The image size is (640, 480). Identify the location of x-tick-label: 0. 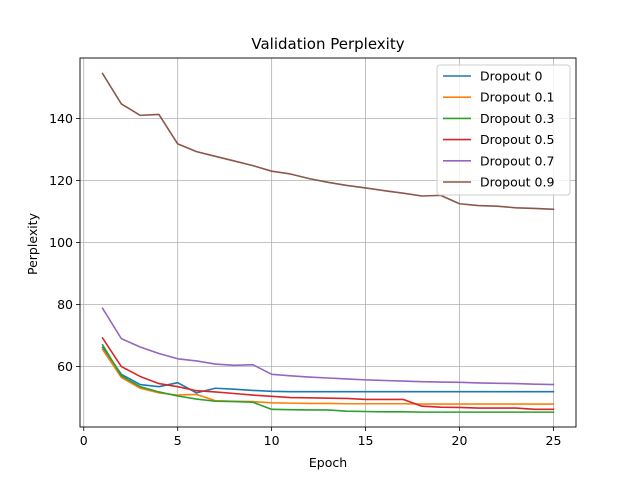
(84, 440).